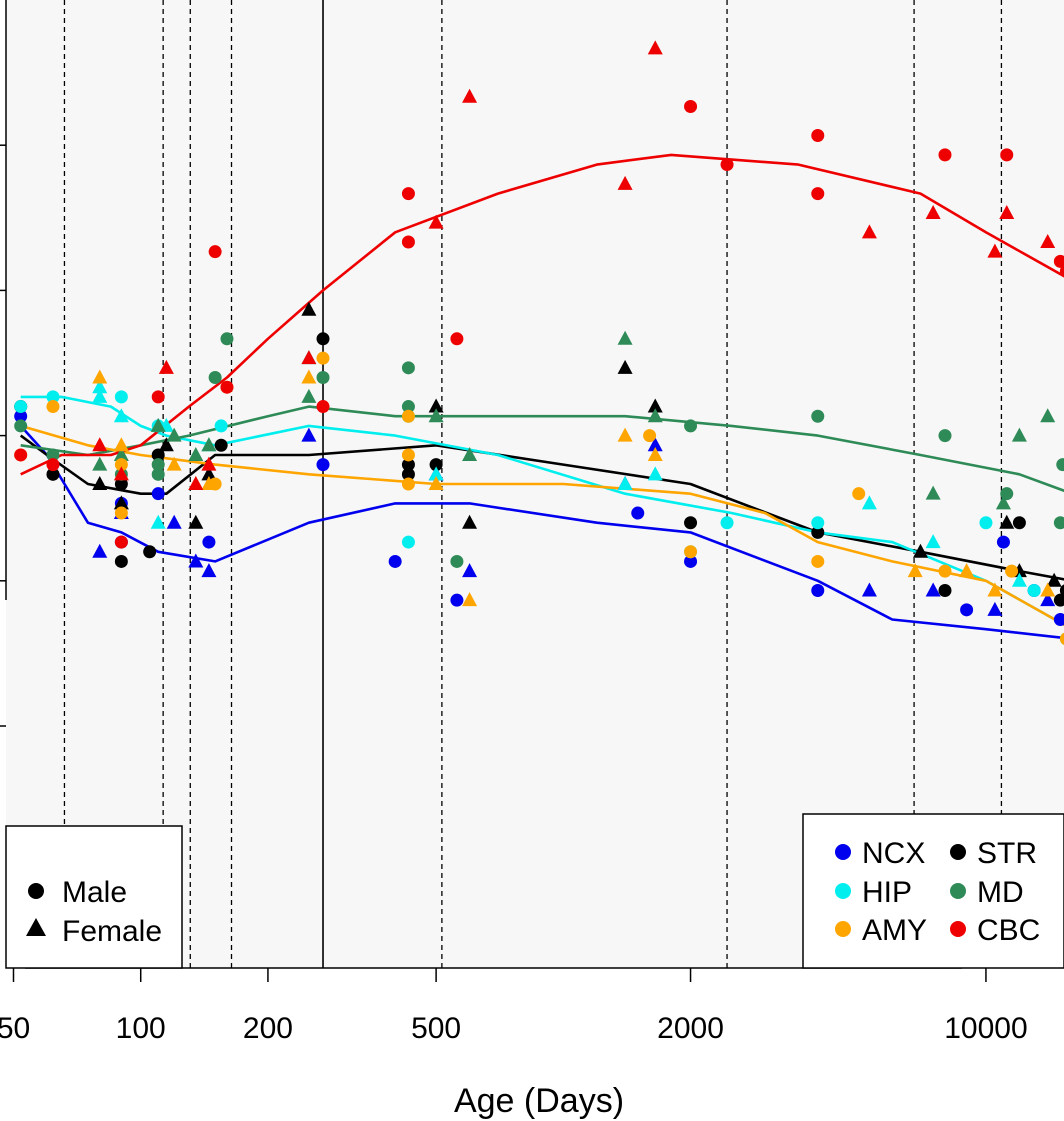 This screenshot has width=1064, height=1121. I want to click on legend-female-marker, so click(36, 927).